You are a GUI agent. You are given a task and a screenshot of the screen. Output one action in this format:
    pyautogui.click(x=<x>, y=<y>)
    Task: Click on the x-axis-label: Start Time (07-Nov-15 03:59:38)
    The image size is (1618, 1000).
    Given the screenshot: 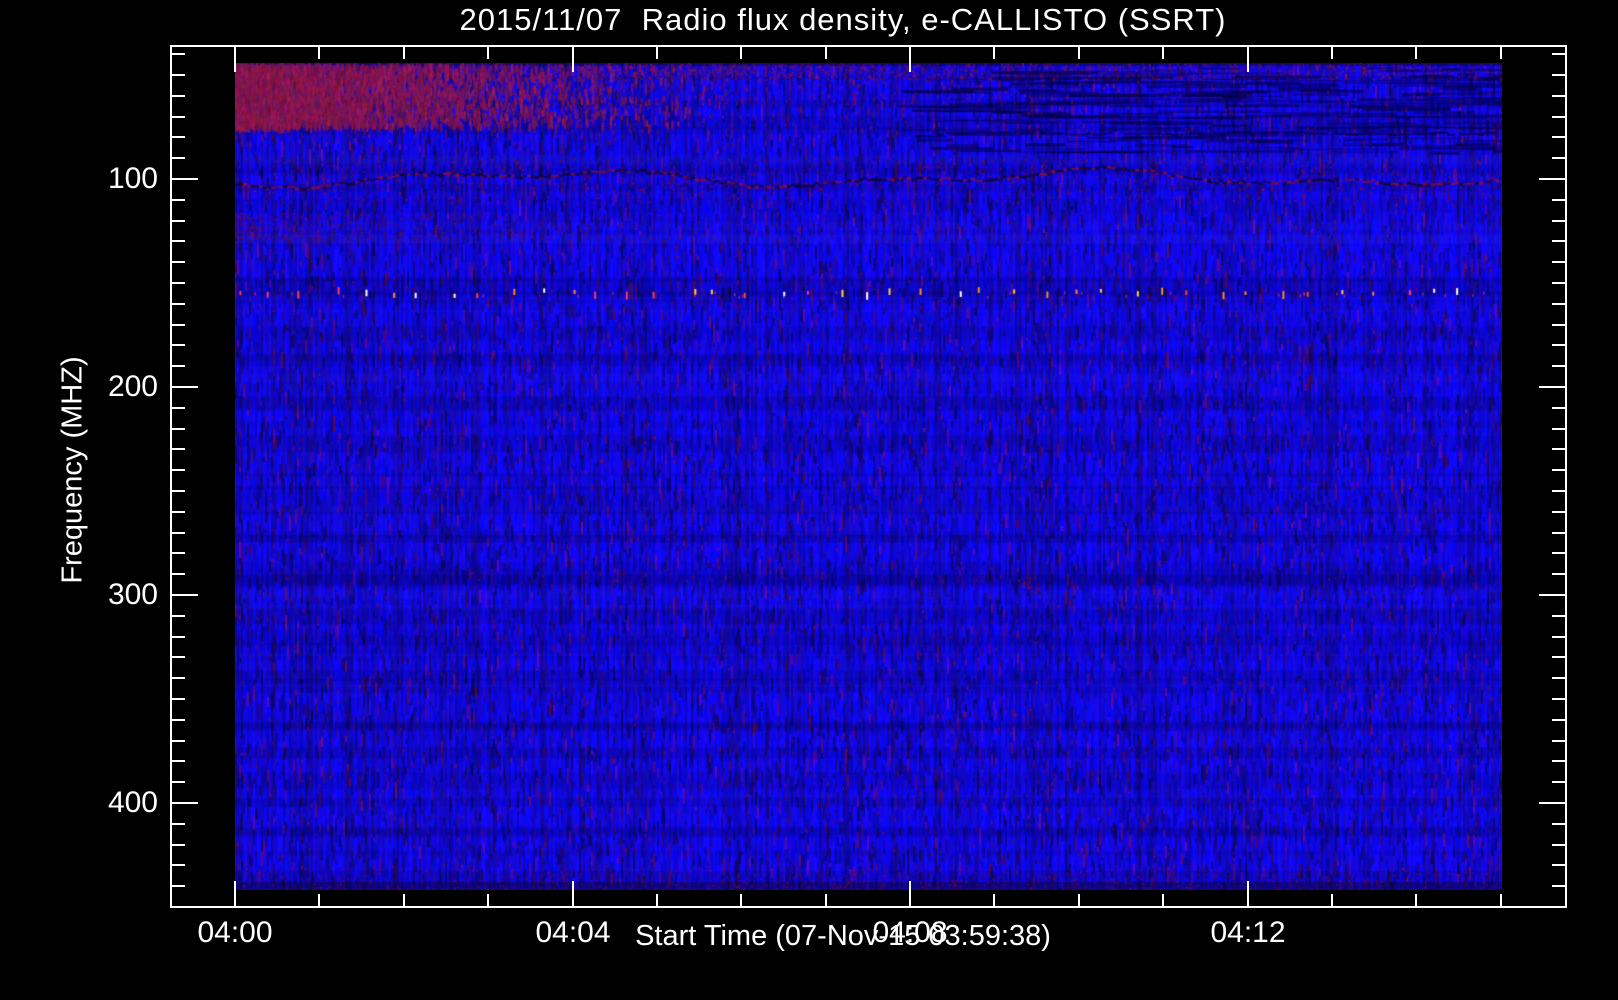 What is the action you would take?
    pyautogui.click(x=843, y=936)
    